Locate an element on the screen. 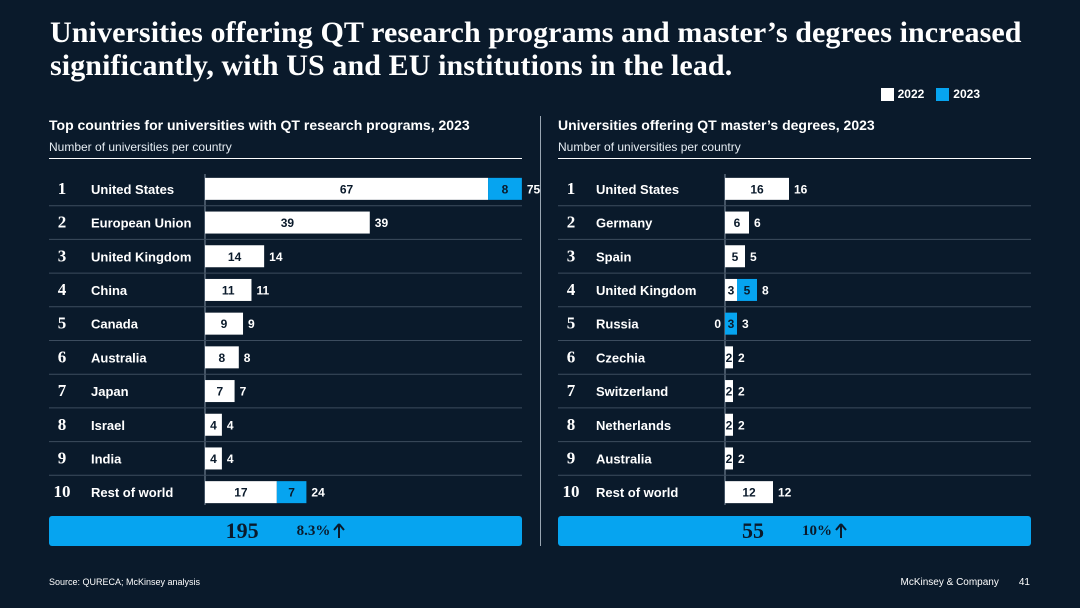 Image resolution: width=1080 pixels, height=608 pixels. country-label: Israel is located at coordinates (108, 425).